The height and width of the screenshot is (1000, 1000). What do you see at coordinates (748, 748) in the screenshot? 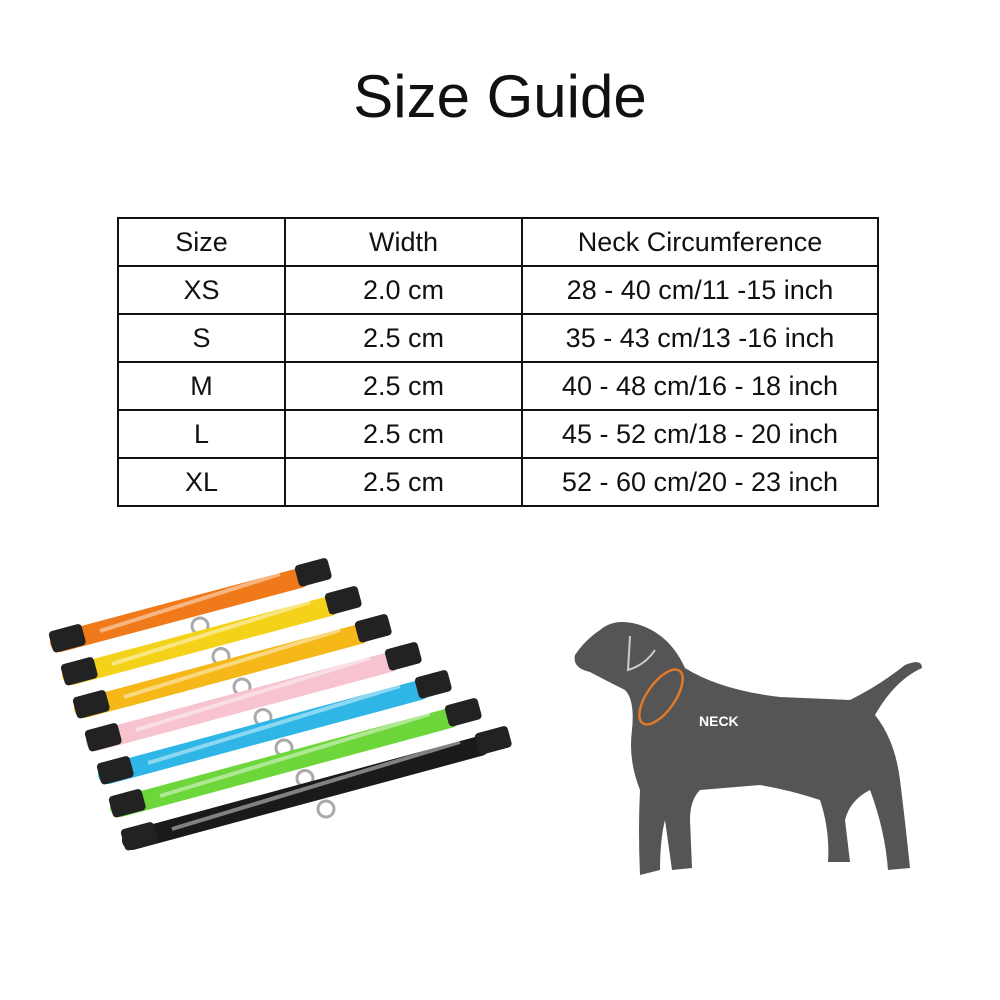
I see `dog-silhouette` at bounding box center [748, 748].